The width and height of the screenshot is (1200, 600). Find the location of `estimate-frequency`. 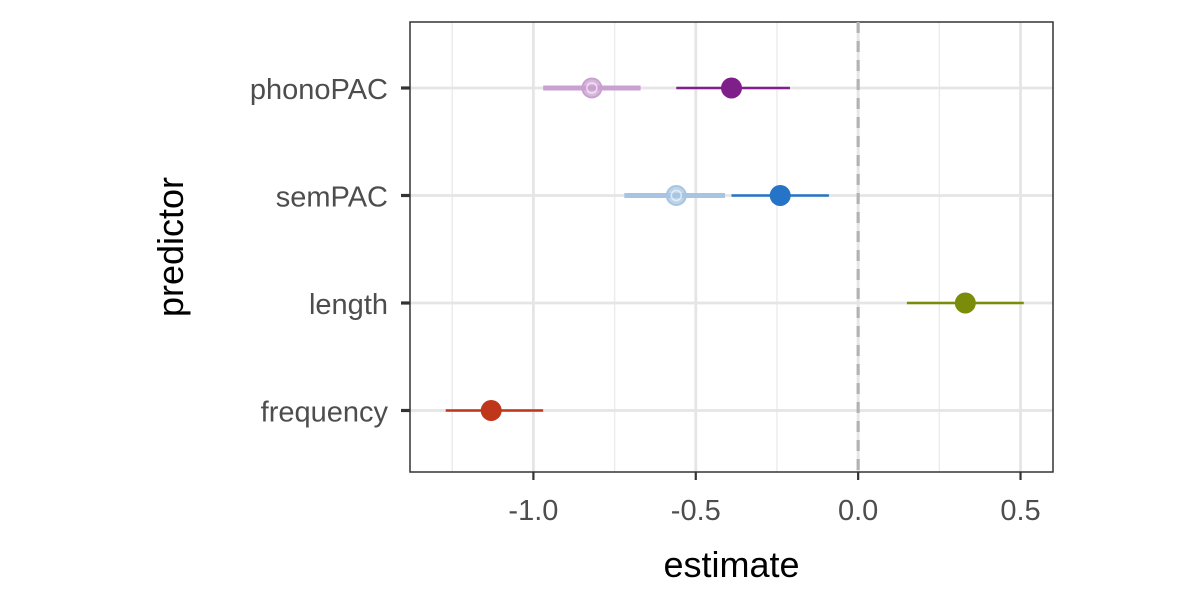

estimate-frequency is located at coordinates (494, 410).